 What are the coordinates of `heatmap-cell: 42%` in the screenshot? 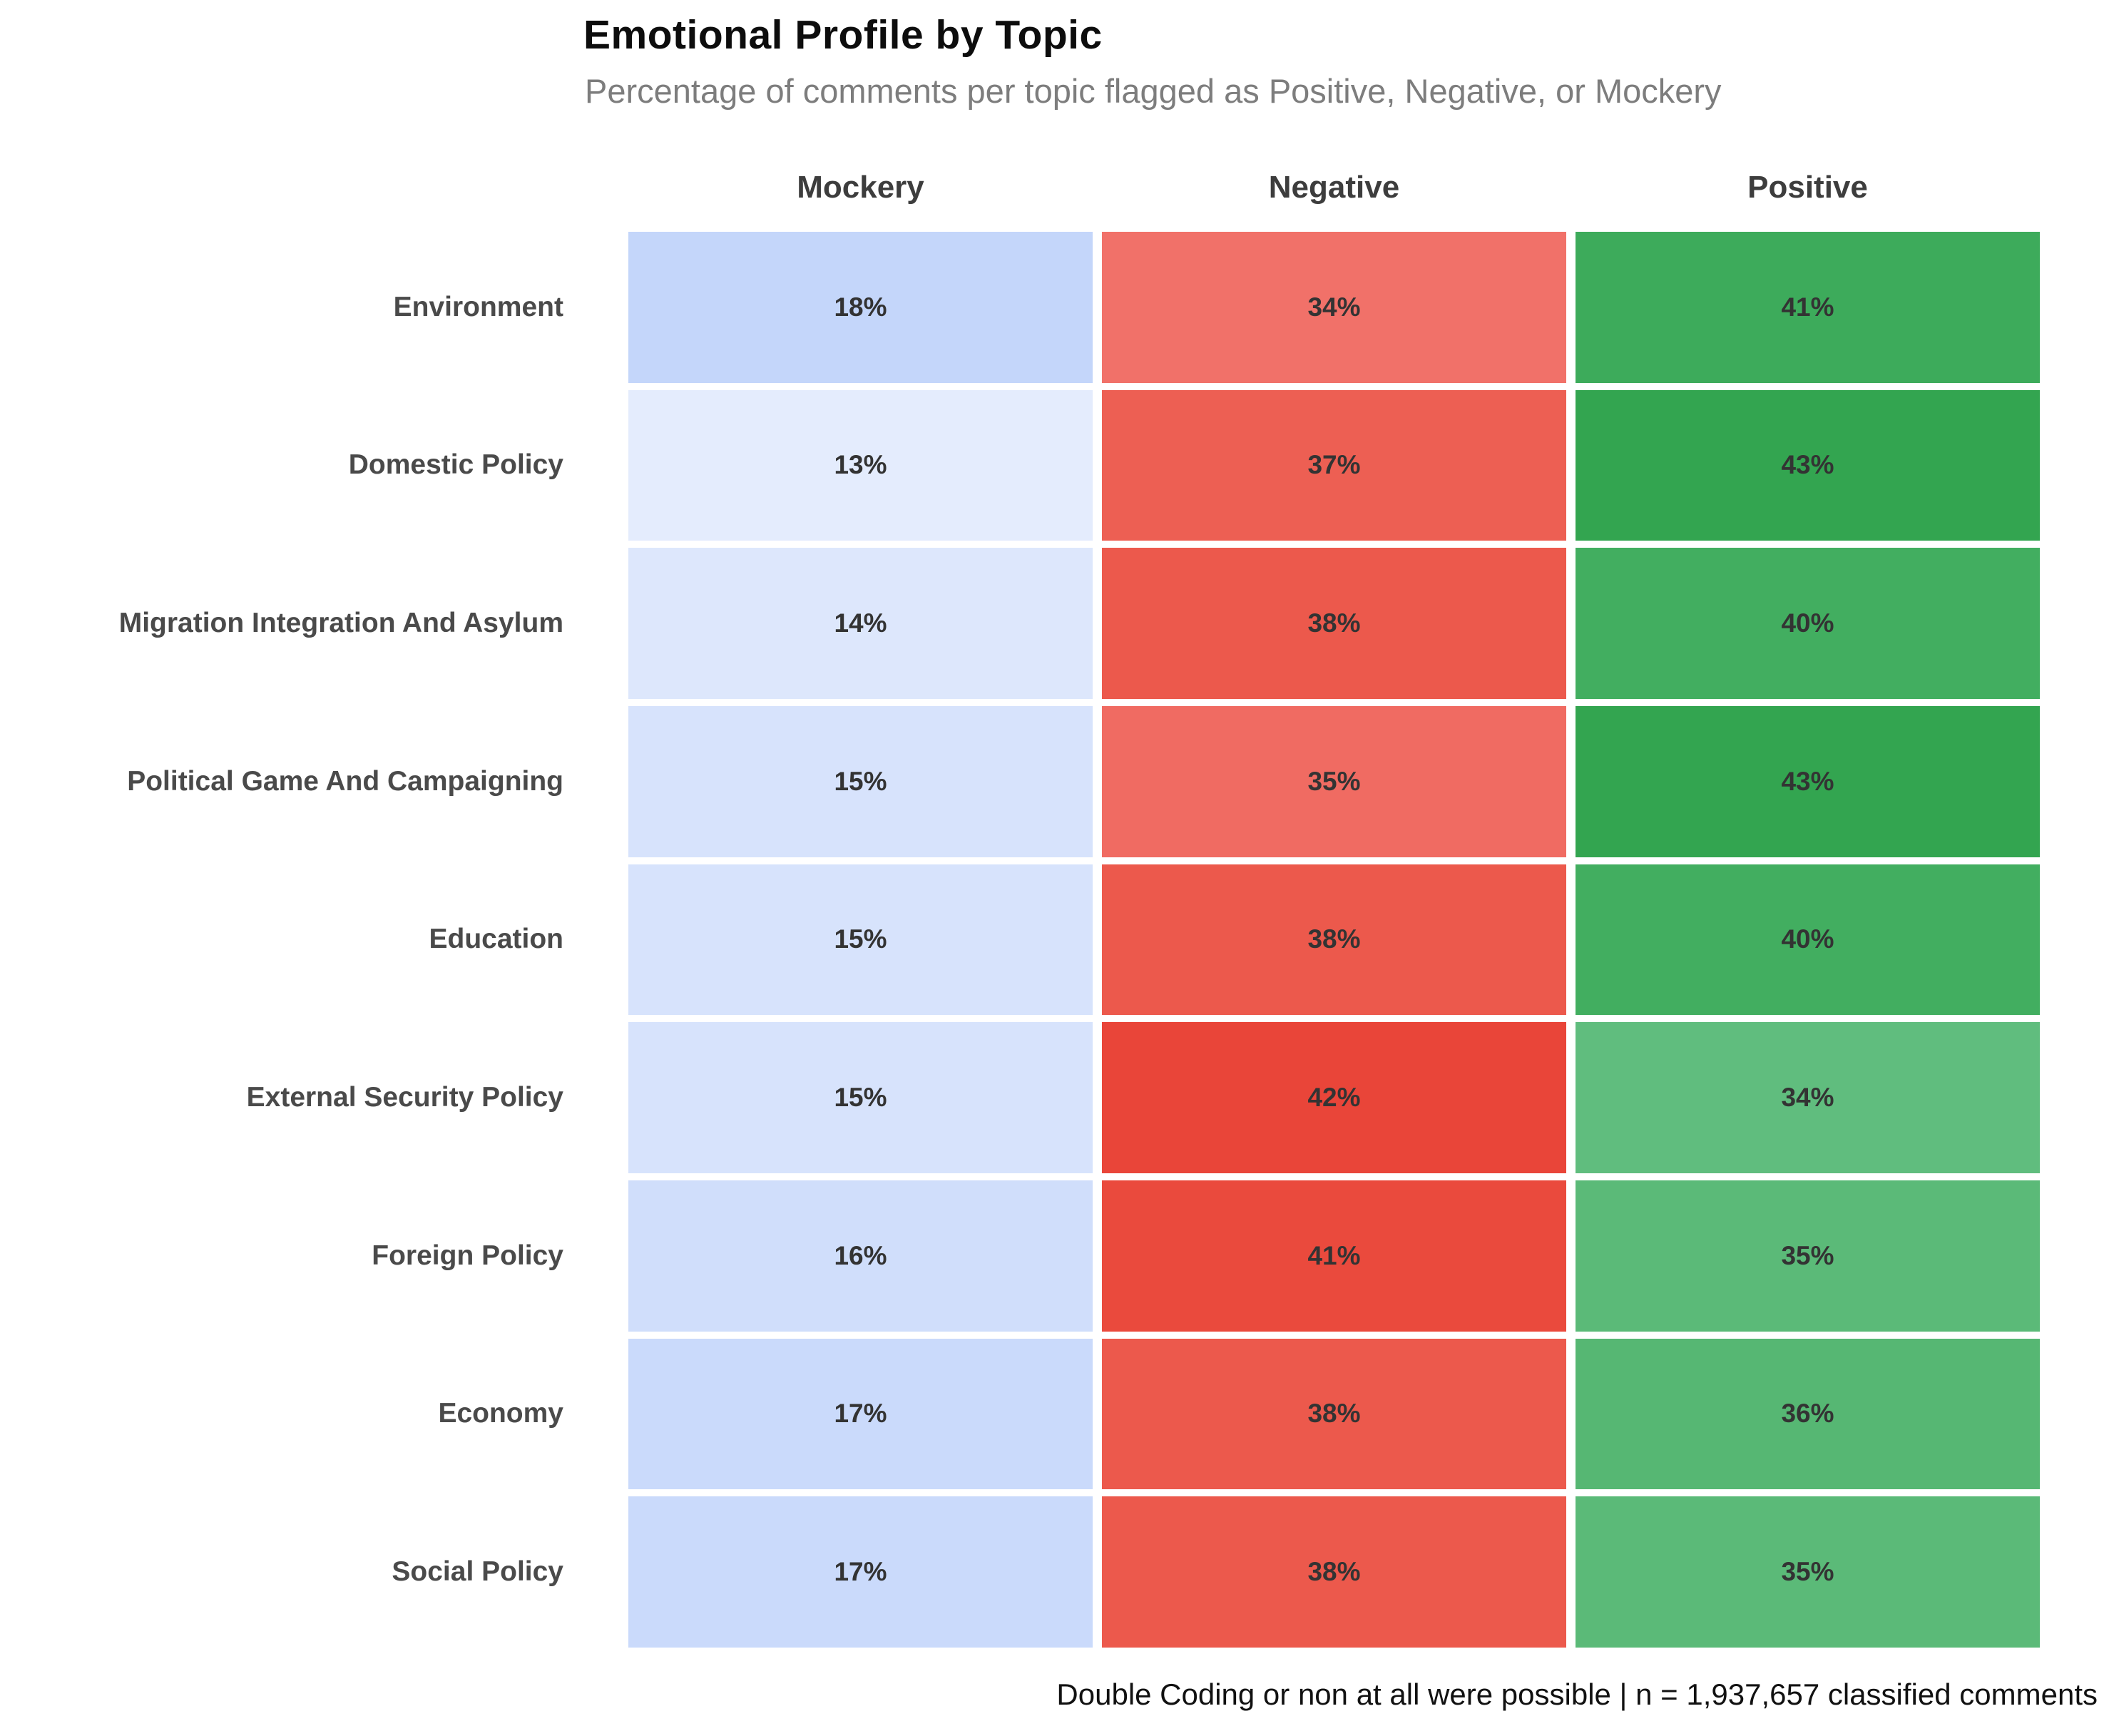 It's located at (1334, 1097).